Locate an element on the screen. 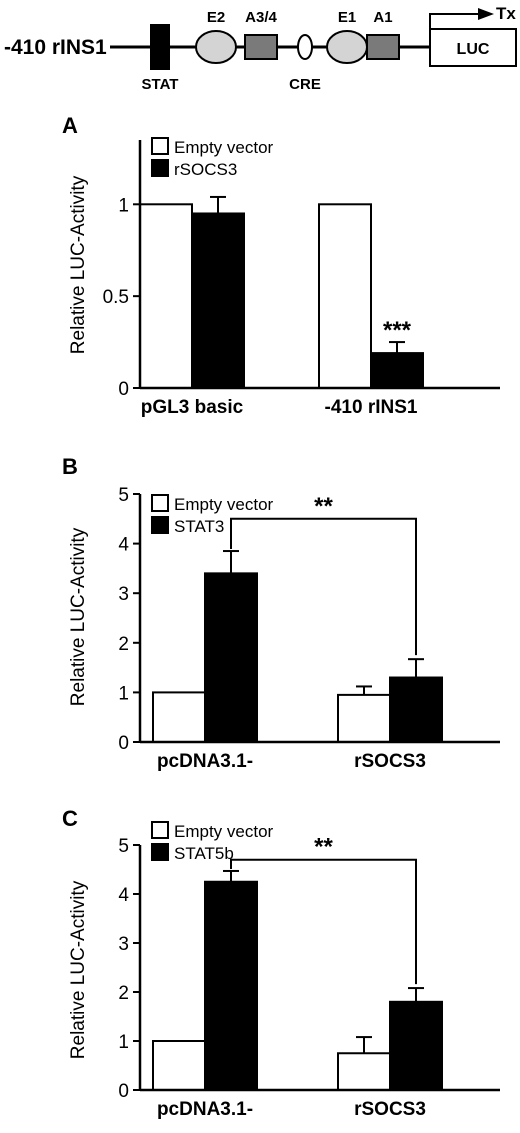  e1-element is located at coordinates (347, 47).